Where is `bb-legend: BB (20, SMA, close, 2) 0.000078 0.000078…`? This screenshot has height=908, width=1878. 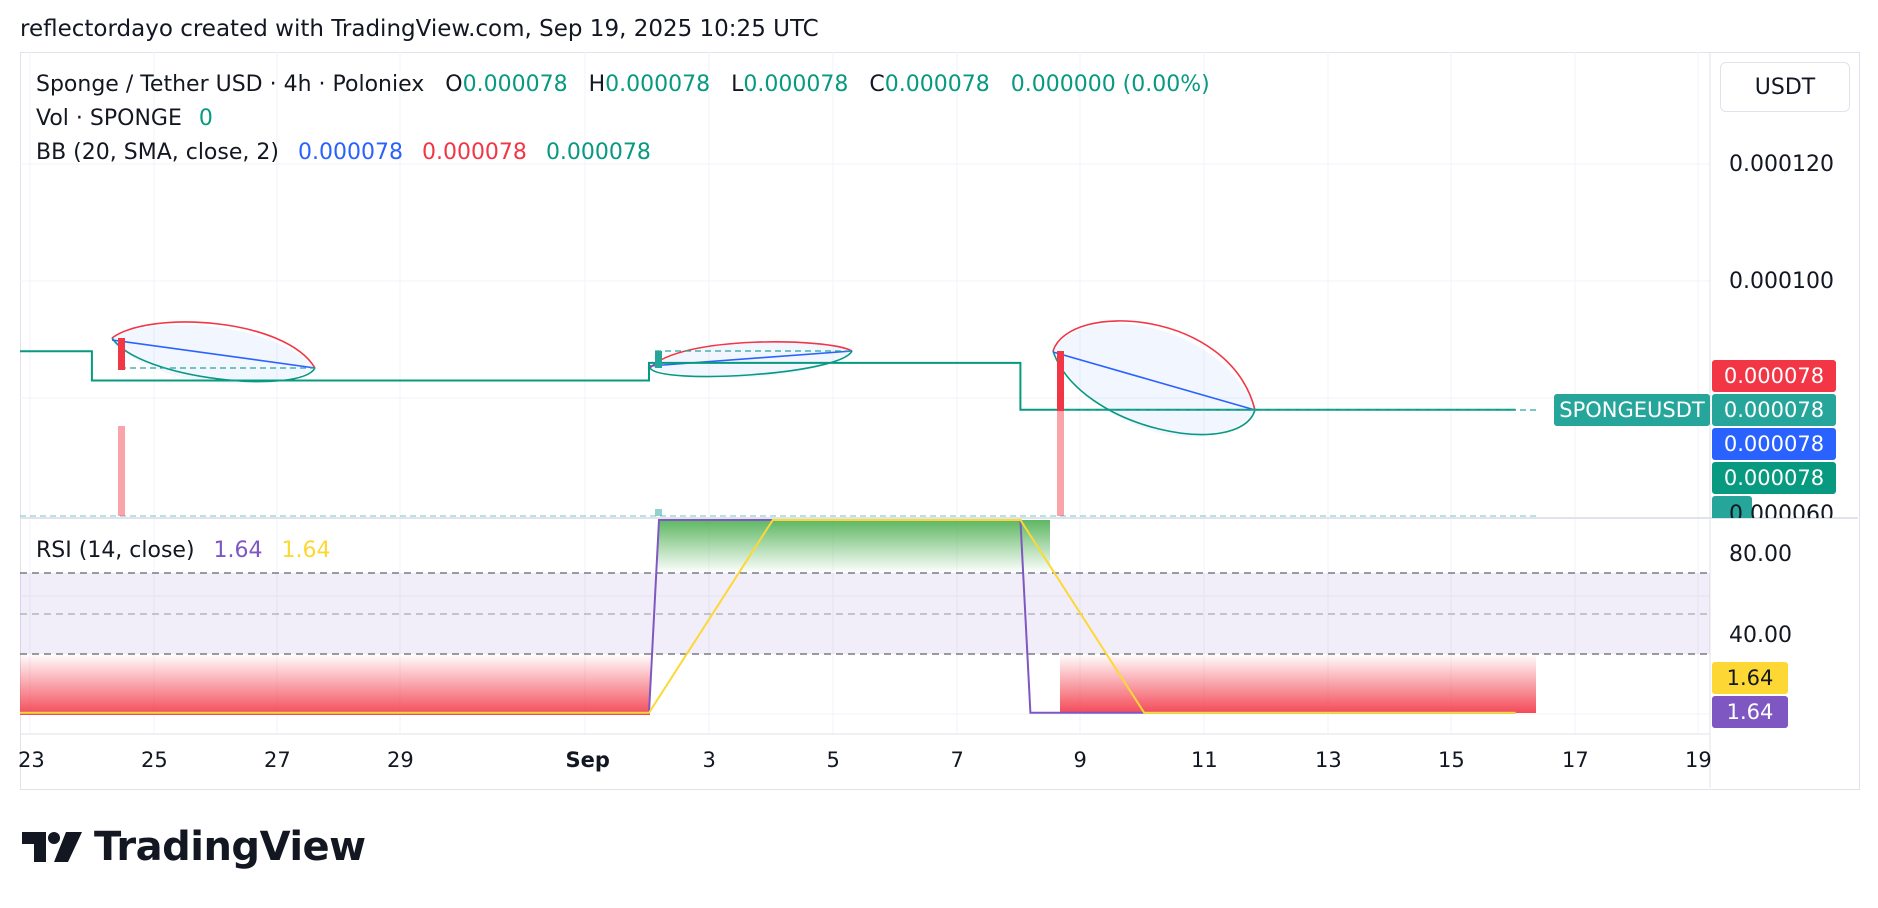
bb-legend: BB (20, SMA, close, 2) 0.000078 0.000078… is located at coordinates (343, 152).